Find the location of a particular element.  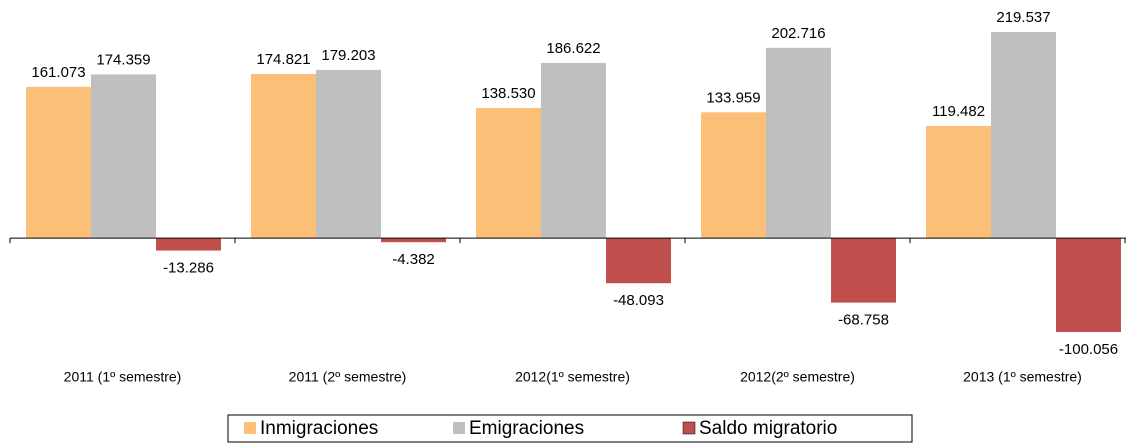

value-label: 186.622 is located at coordinates (573, 48).